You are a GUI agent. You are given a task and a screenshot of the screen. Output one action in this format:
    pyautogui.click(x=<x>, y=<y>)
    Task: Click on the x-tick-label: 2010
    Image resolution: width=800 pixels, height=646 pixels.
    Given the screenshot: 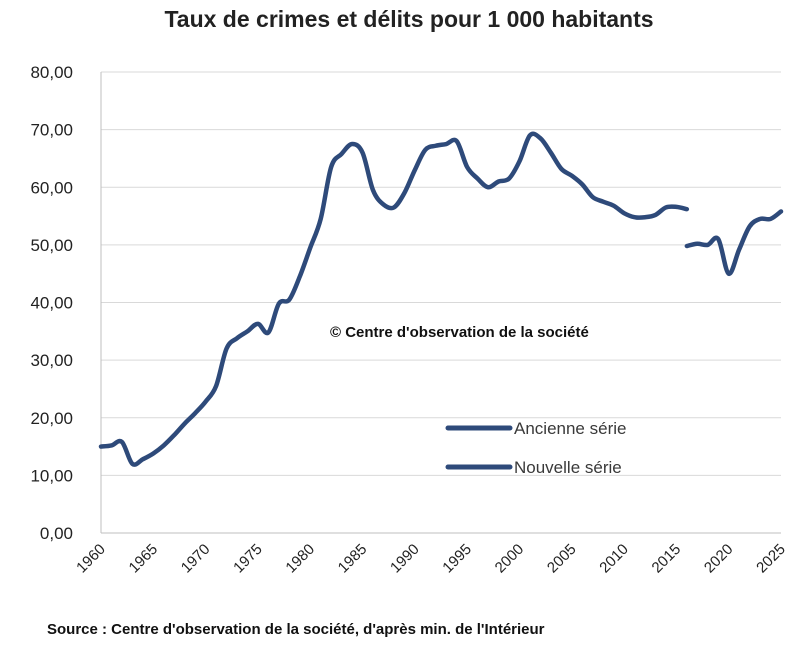 What is the action you would take?
    pyautogui.click(x=614, y=559)
    